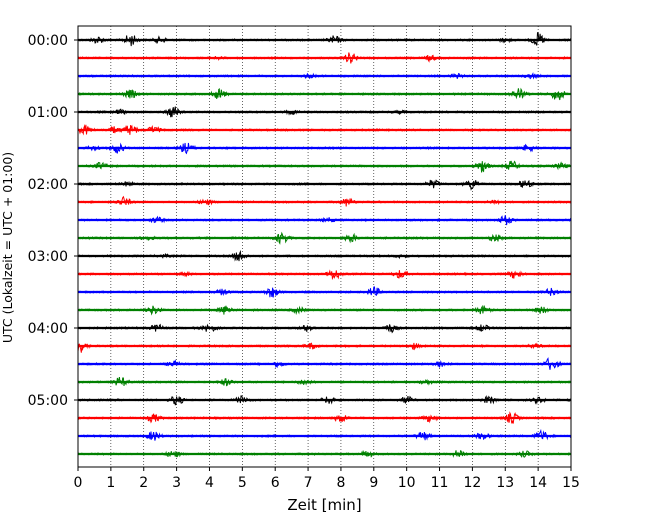 This screenshot has height=520, width=650. Describe the element at coordinates (48, 113) in the screenshot. I see `y-tick-label: 01:00` at that location.